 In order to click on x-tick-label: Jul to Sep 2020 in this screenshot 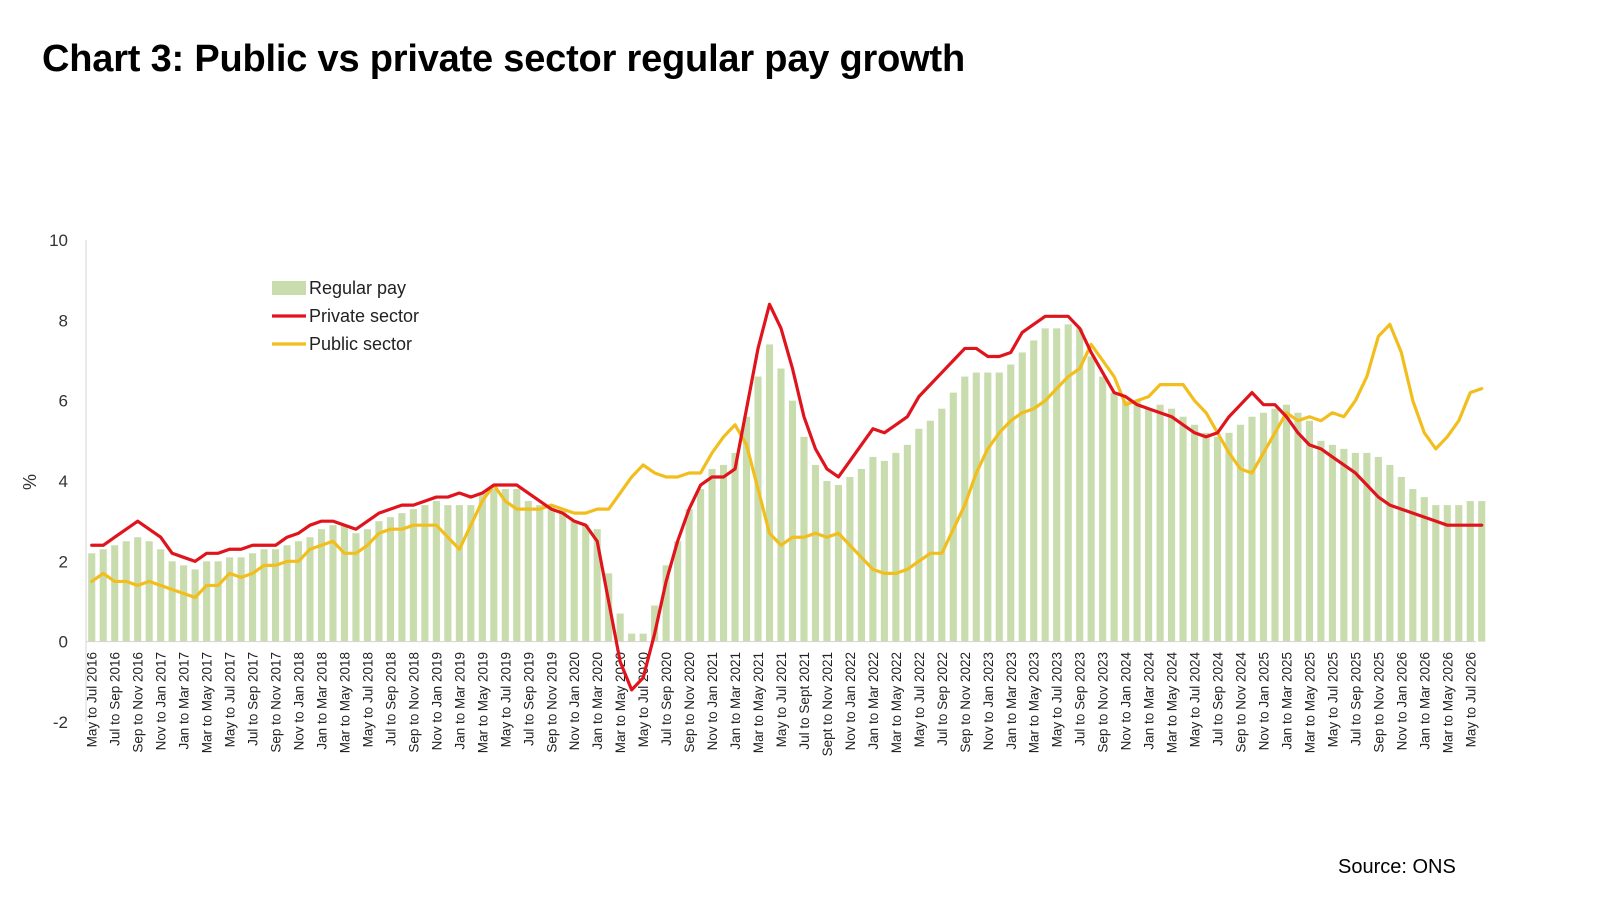, I will do `click(666, 699)`.